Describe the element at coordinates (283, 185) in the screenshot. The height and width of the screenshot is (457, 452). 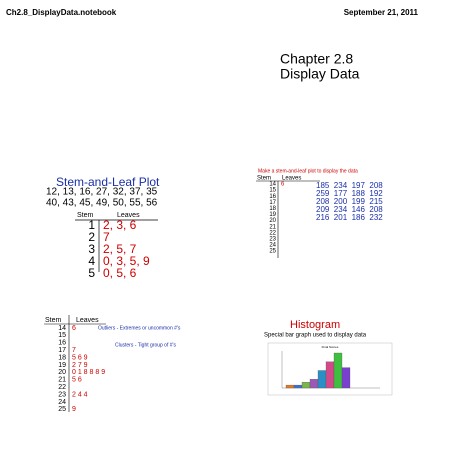
I see `leaf: 6` at that location.